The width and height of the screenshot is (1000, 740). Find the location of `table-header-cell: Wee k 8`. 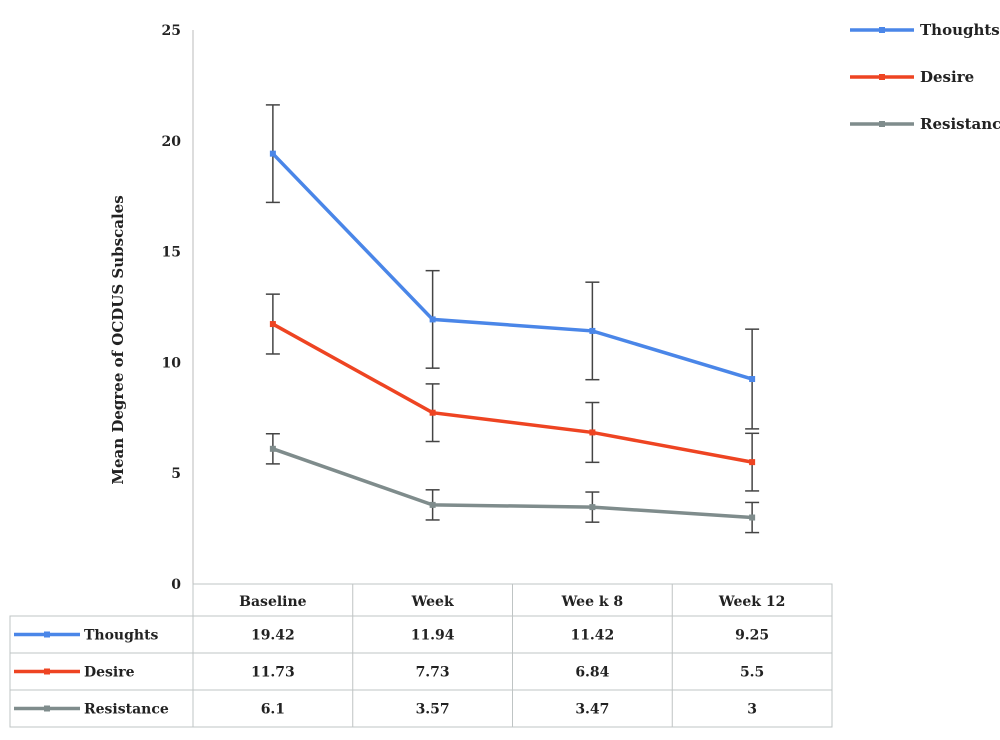

table-header-cell: Wee k 8 is located at coordinates (592, 602).